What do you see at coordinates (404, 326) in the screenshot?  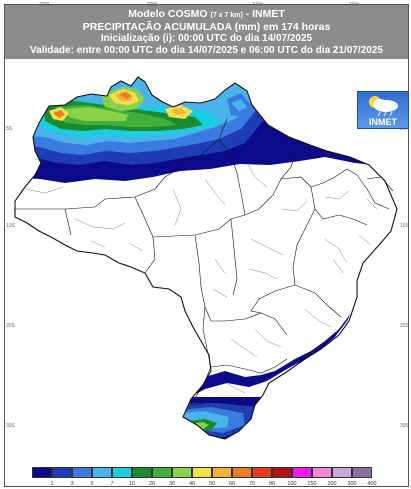 I see `right-tick: 20S` at bounding box center [404, 326].